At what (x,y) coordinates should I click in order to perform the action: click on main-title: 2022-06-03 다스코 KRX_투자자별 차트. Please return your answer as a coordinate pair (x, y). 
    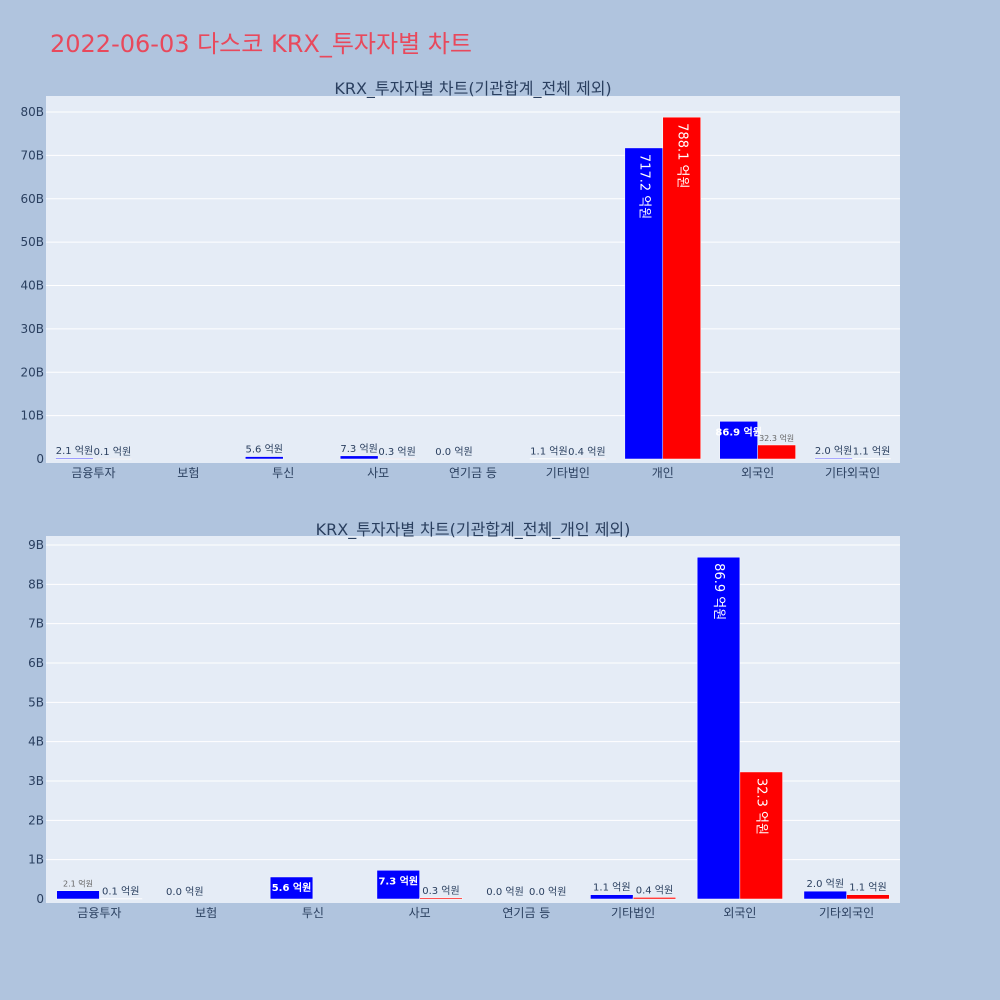
    Looking at the image, I should click on (261, 44).